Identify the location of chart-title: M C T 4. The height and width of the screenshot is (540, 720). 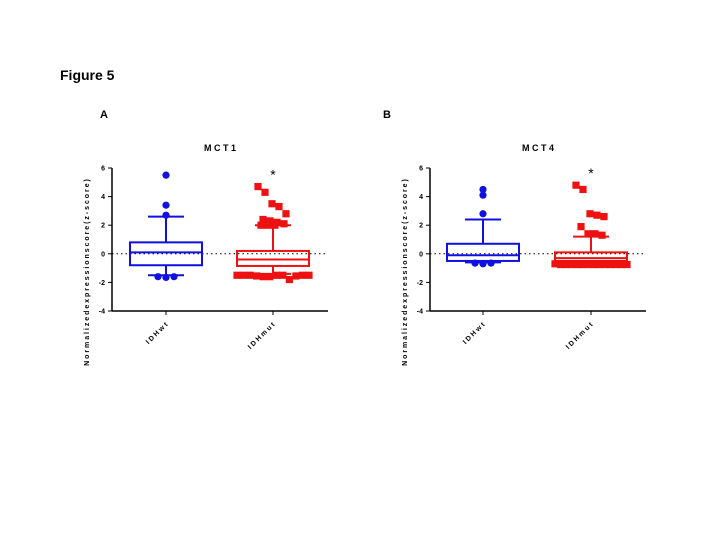
(538, 148).